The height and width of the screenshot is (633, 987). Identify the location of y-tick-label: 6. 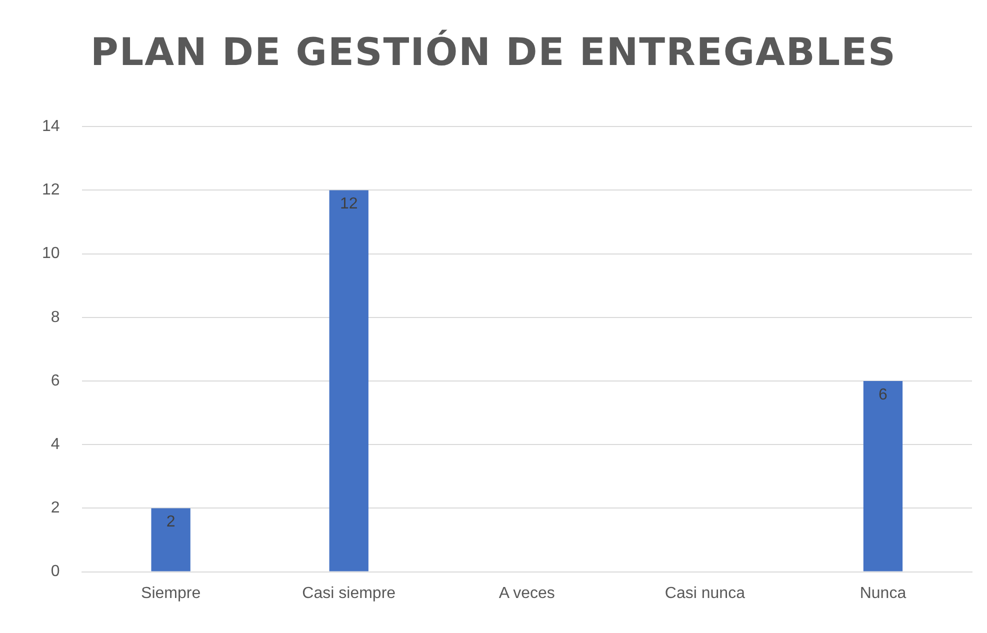
(55, 381).